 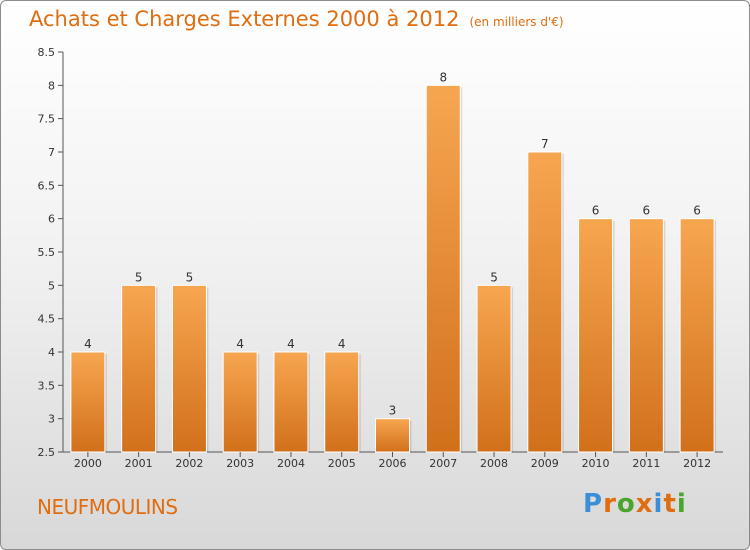 What do you see at coordinates (393, 463) in the screenshot?
I see `x-tick-label: 2006` at bounding box center [393, 463].